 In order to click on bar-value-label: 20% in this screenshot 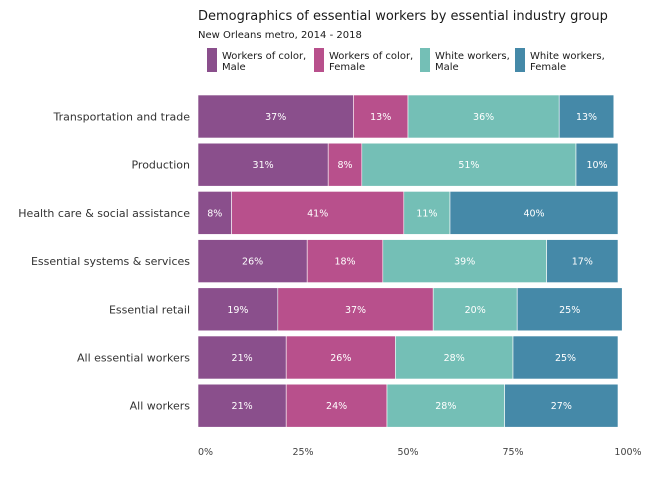, I will do `click(475, 310)`.